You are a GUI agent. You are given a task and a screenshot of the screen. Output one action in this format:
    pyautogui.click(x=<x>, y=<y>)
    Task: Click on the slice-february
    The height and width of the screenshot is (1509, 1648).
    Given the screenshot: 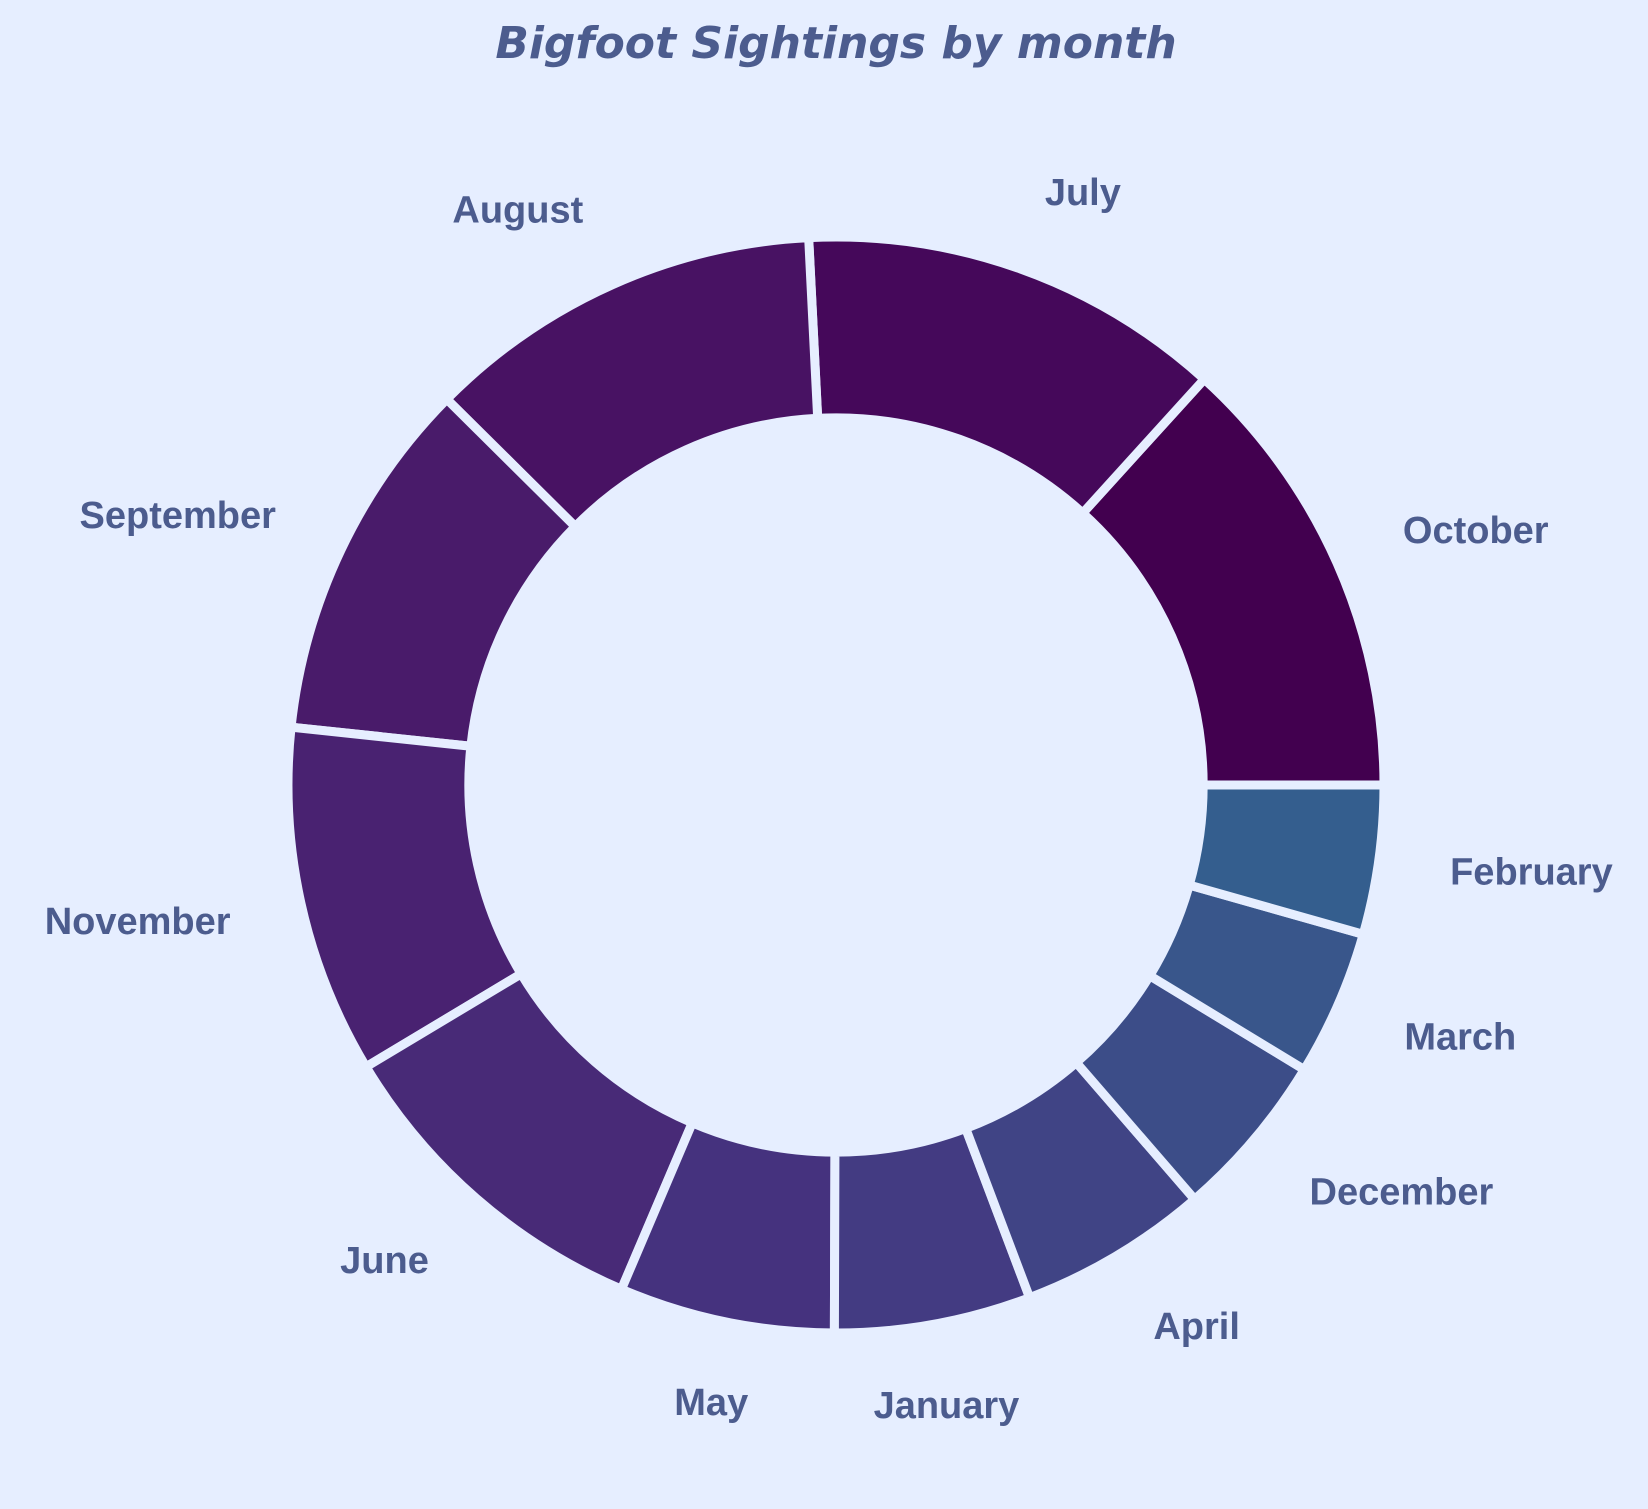 What is the action you would take?
    pyautogui.click(x=1286, y=860)
    